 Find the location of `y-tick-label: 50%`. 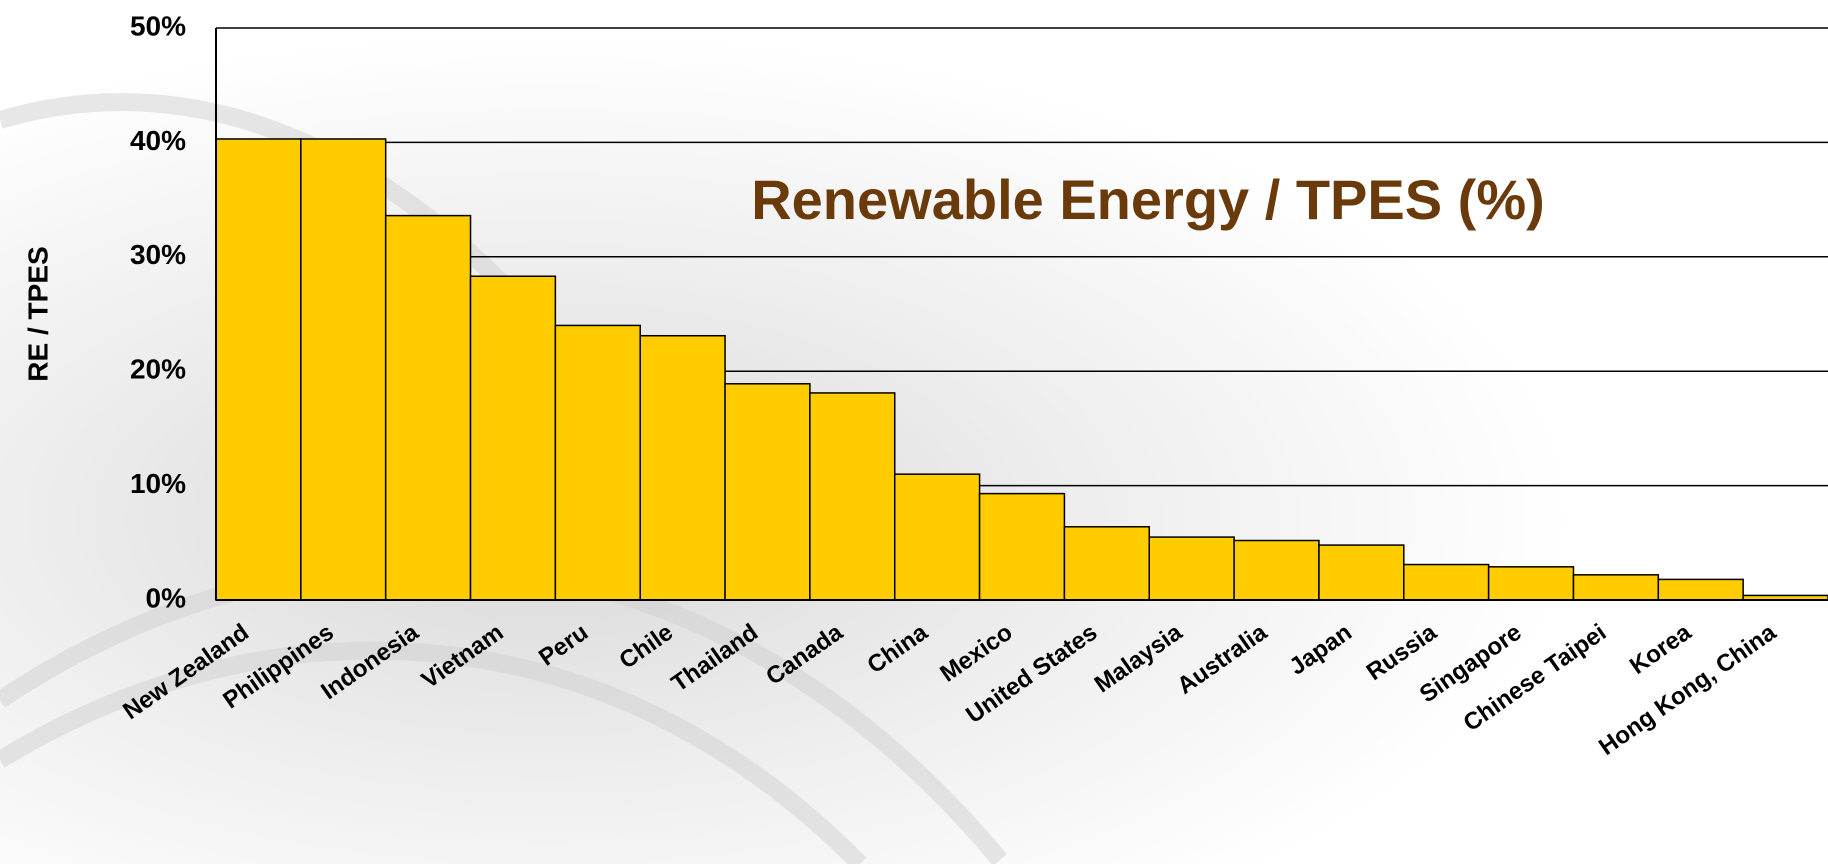

y-tick-label: 50% is located at coordinates (158, 25).